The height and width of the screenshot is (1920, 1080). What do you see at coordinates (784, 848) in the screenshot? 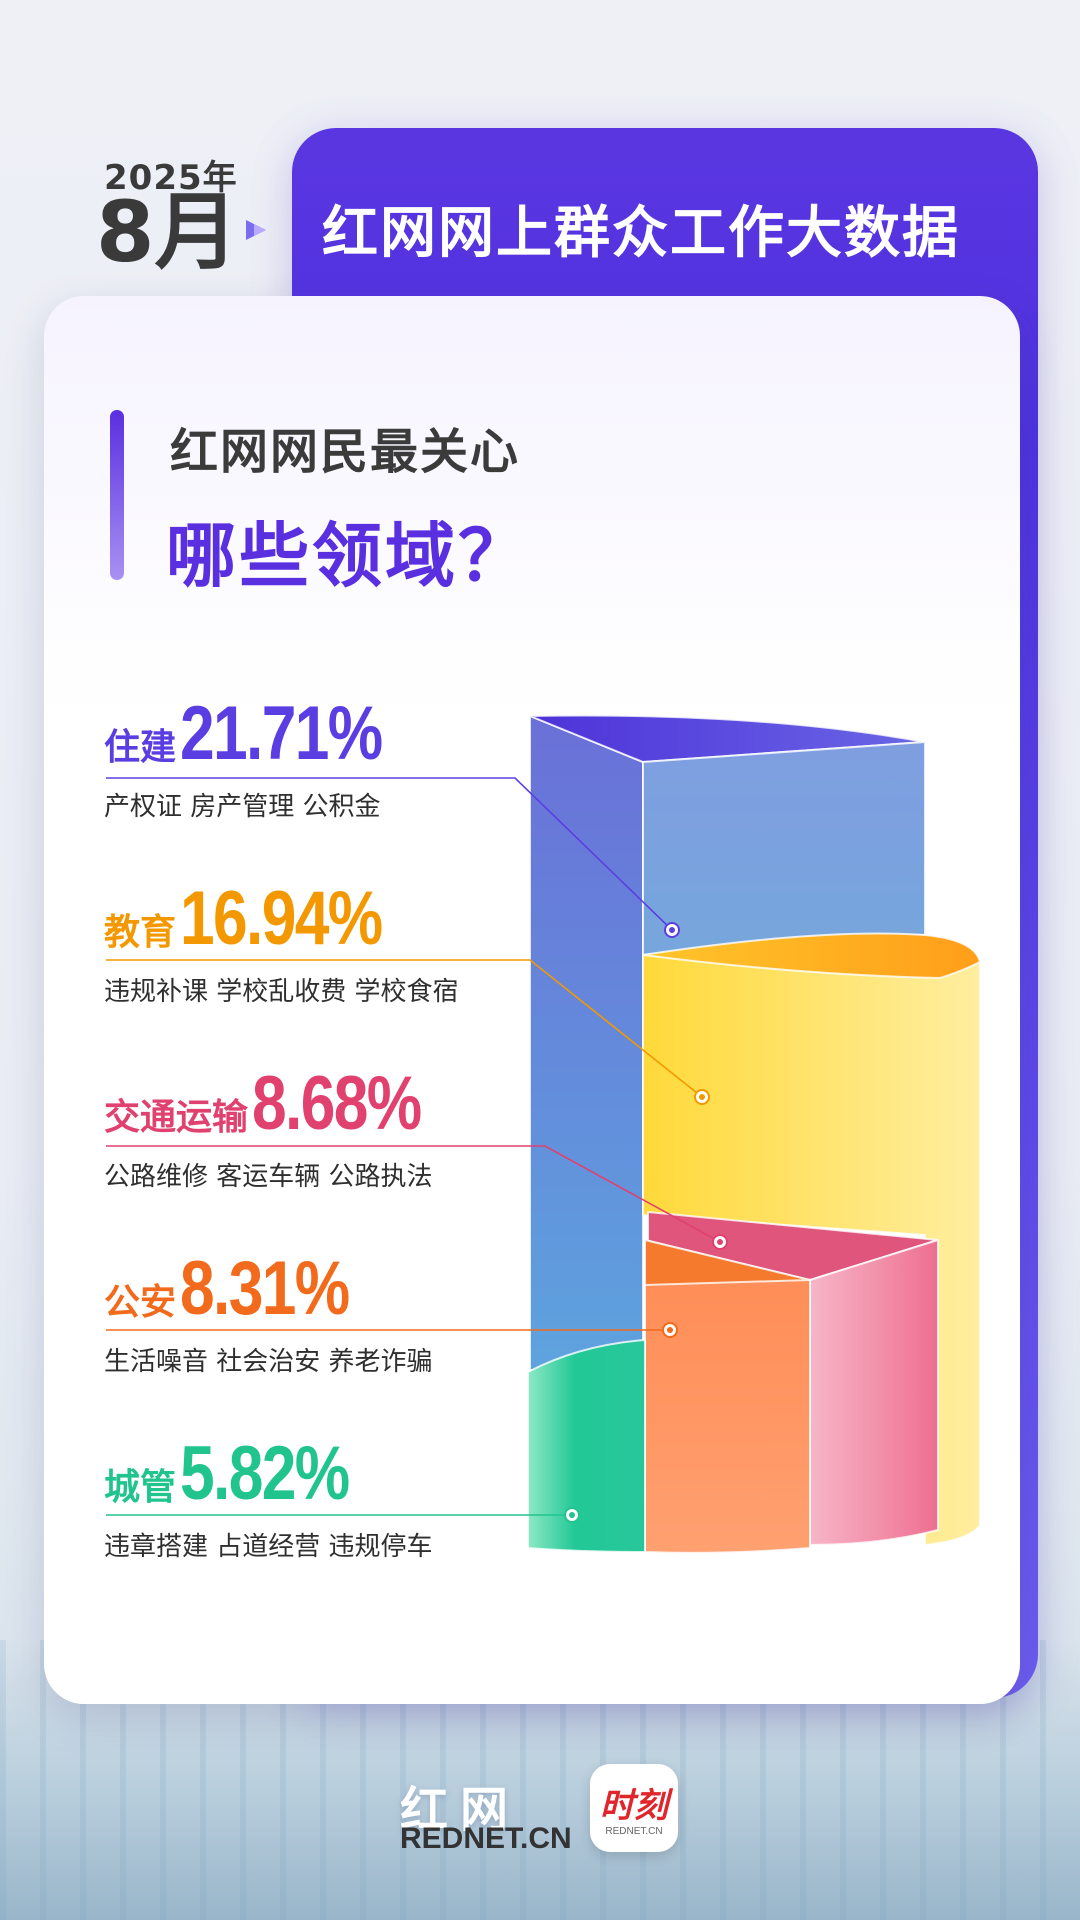
I see `bar-zhujian-side` at bounding box center [784, 848].